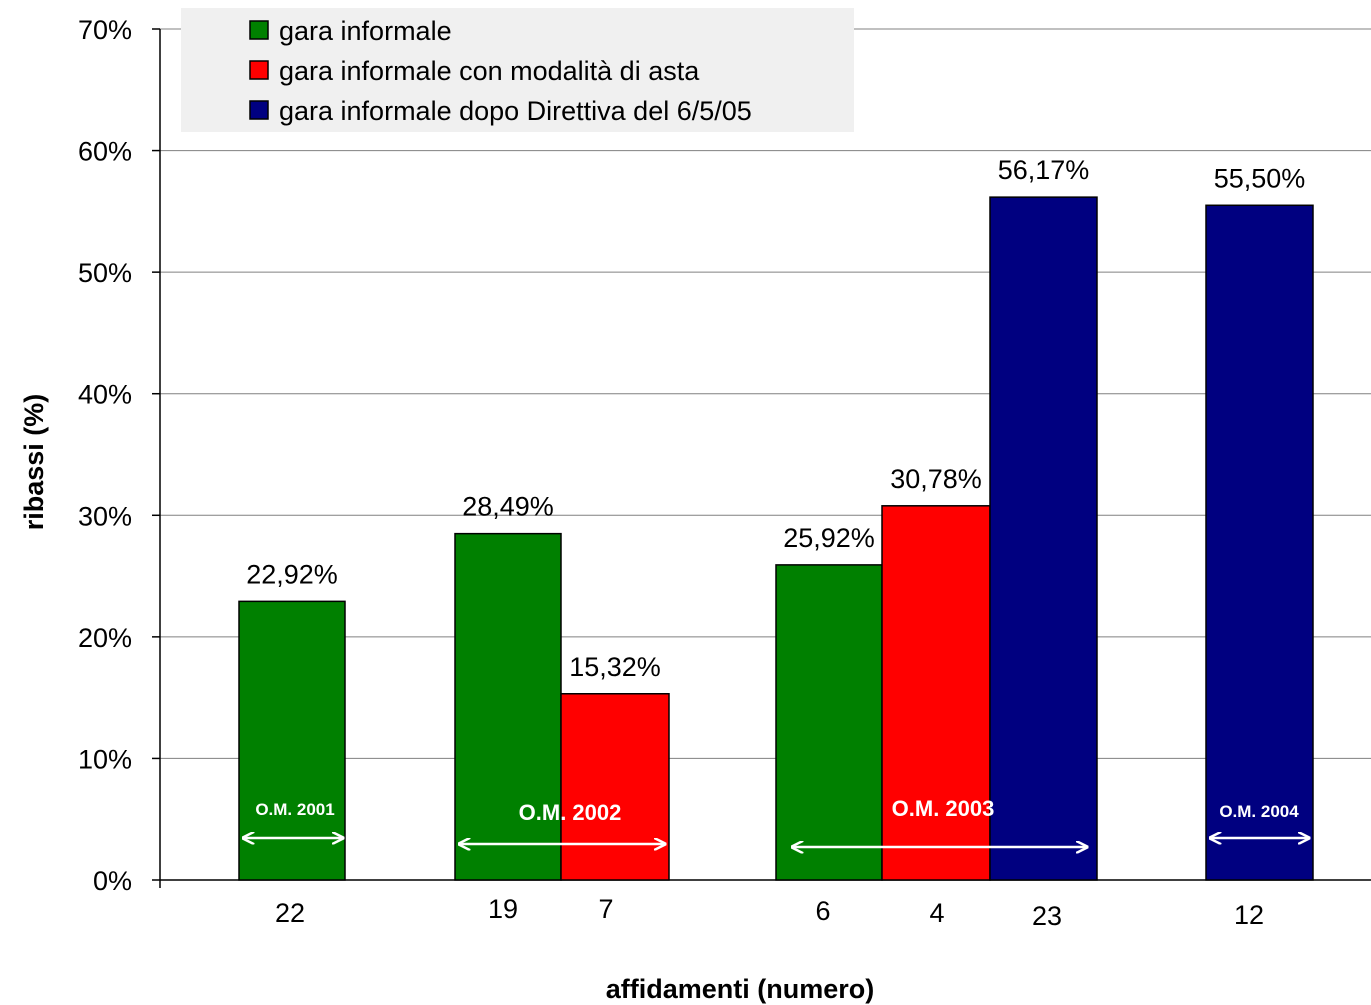 The height and width of the screenshot is (1005, 1371). I want to click on y-tick-label: 20%, so click(105, 638).